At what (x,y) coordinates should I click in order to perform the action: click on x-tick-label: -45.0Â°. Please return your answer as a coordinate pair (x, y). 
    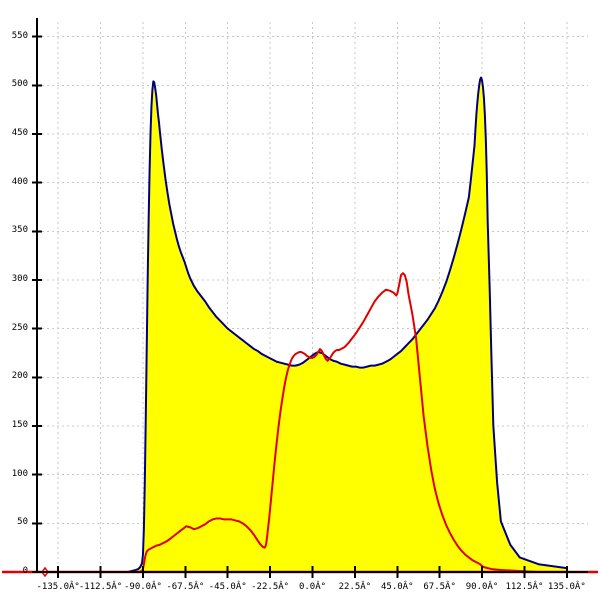
    Looking at the image, I should click on (227, 587).